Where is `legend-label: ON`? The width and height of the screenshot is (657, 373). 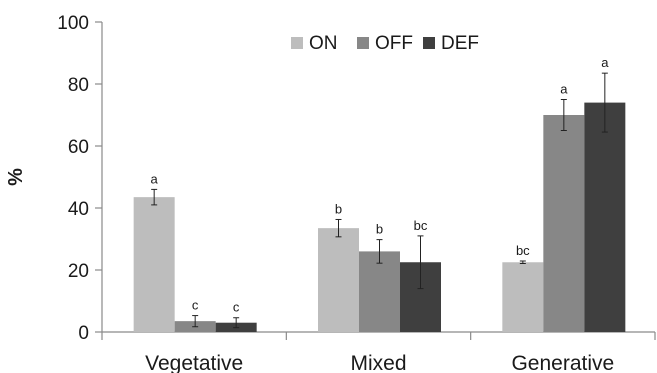
legend-label: ON is located at coordinates (323, 43).